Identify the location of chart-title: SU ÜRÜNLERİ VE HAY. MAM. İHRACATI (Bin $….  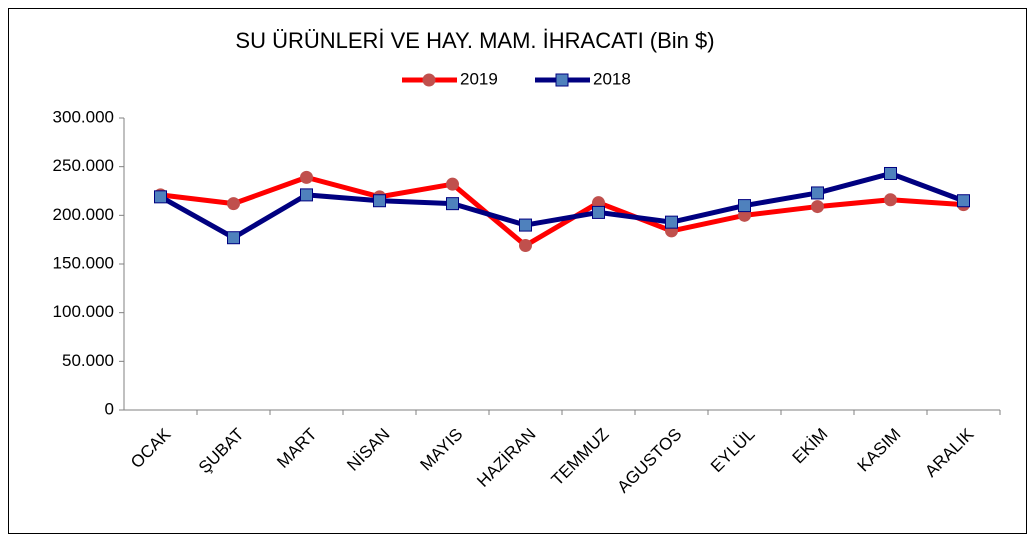
(474, 40).